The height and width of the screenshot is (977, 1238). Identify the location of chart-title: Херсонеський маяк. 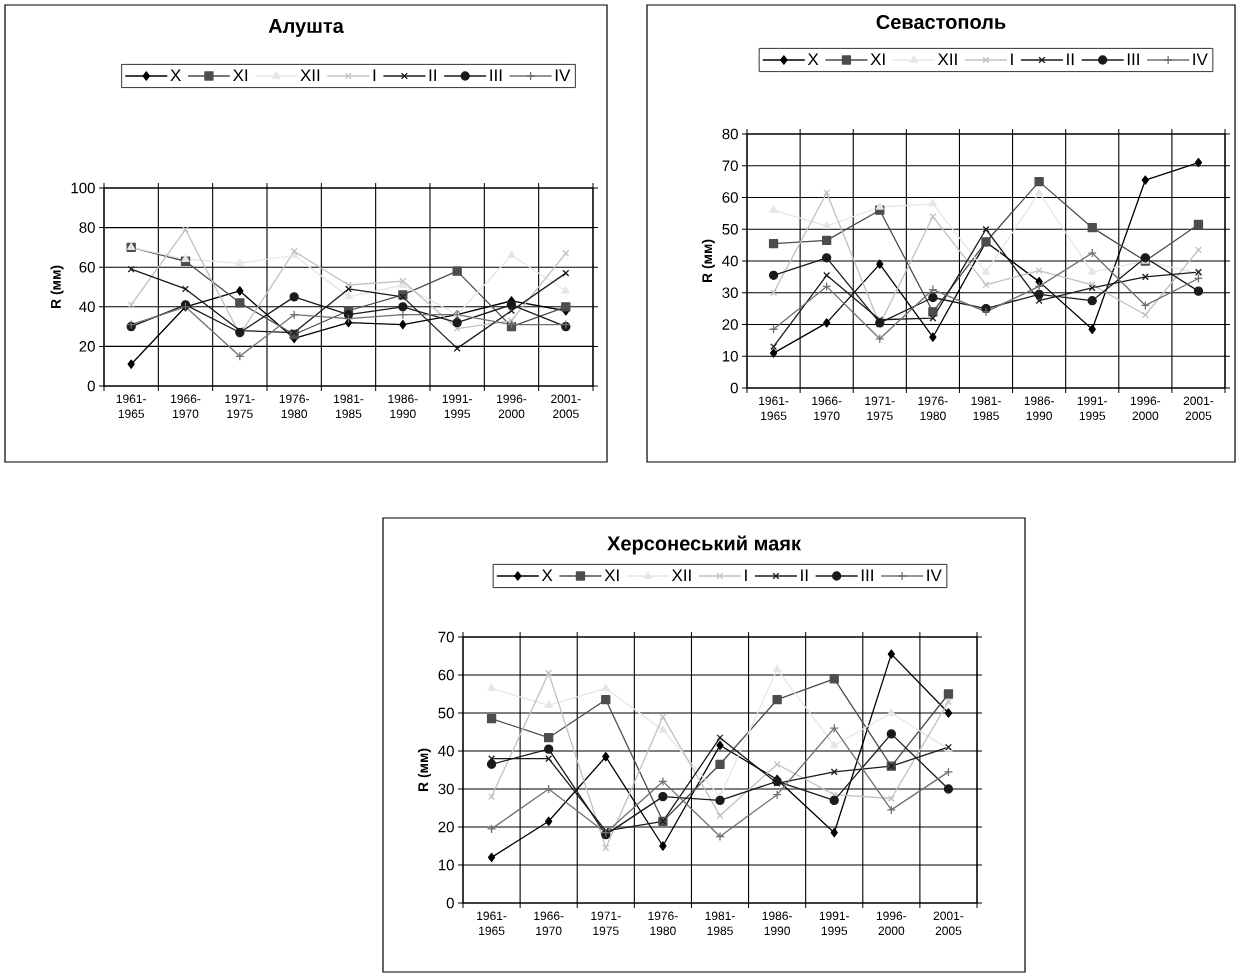
(704, 545).